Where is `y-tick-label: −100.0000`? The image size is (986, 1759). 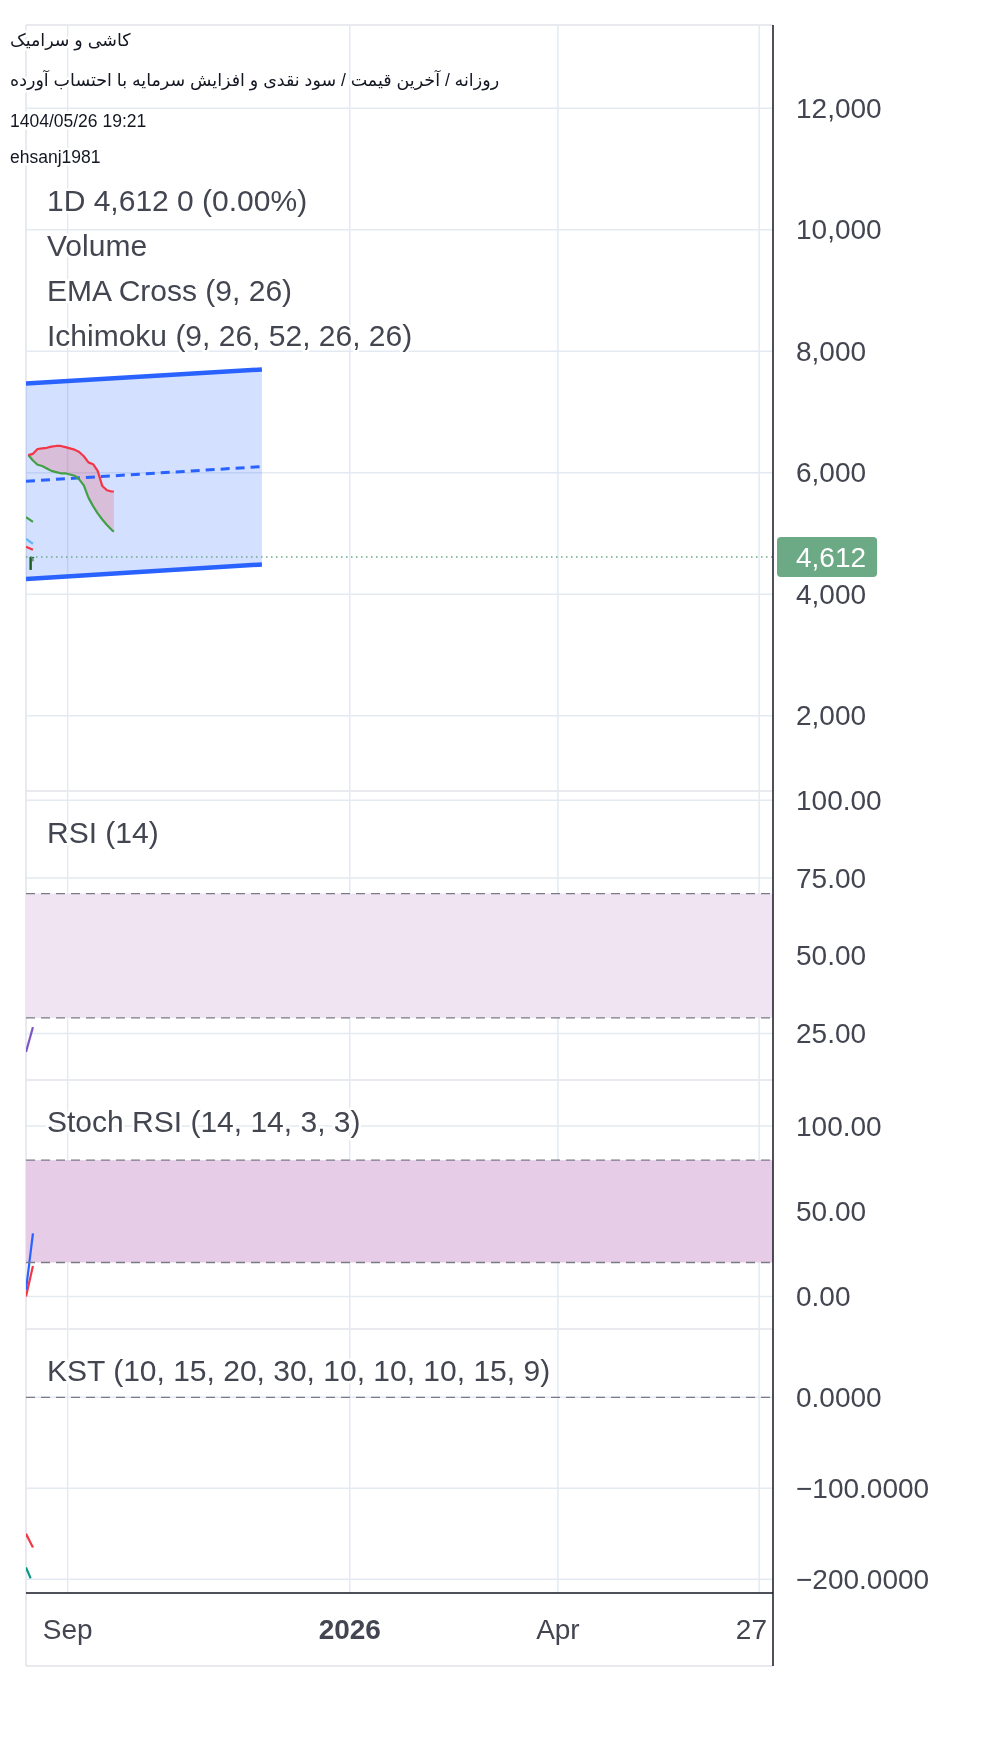 y-tick-label: −100.0000 is located at coordinates (863, 1488).